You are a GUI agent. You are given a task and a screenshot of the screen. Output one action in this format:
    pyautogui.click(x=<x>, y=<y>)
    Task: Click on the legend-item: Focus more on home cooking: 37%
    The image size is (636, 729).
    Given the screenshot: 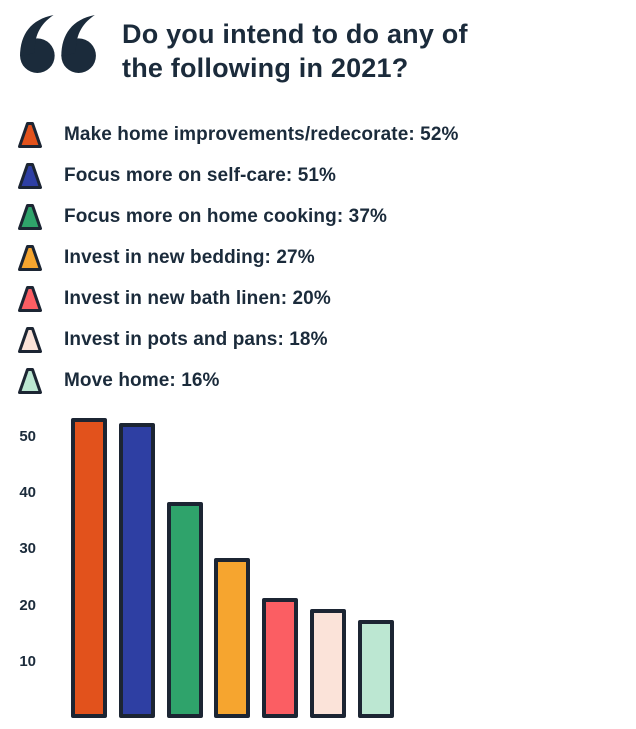 What is the action you would take?
    pyautogui.click(x=238, y=217)
    